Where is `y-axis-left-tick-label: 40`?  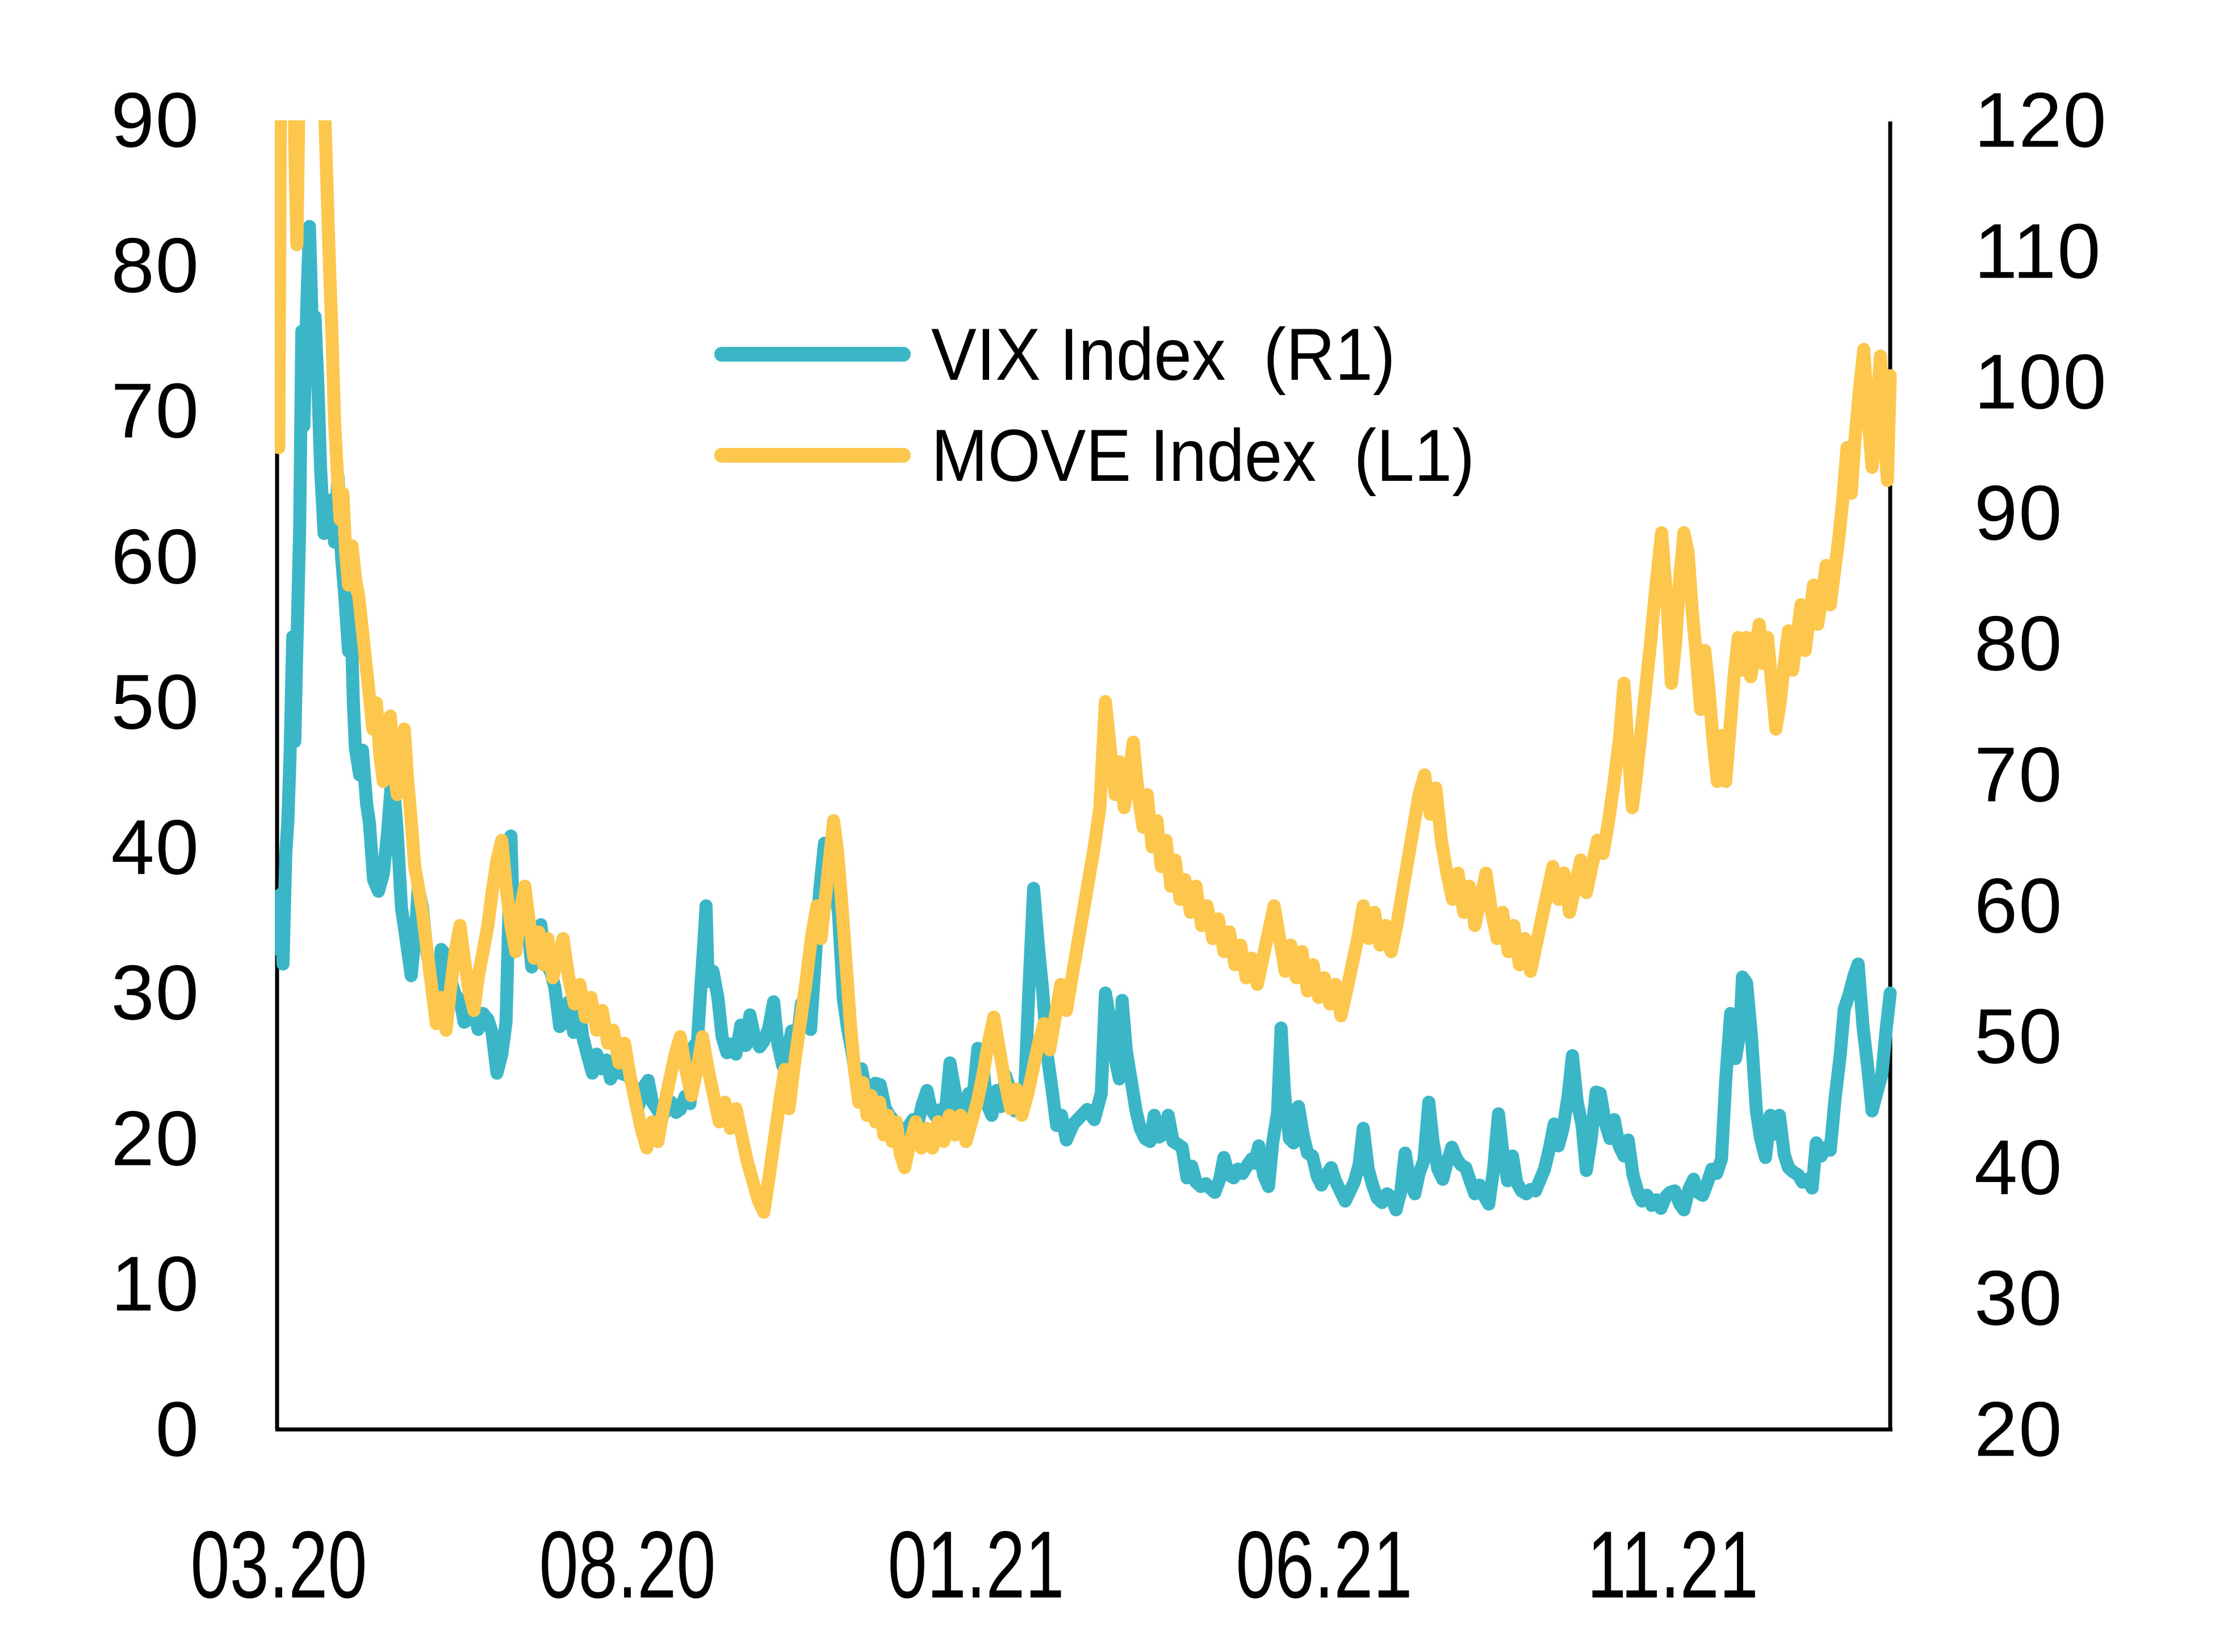 y-axis-left-tick-label: 40 is located at coordinates (156, 847).